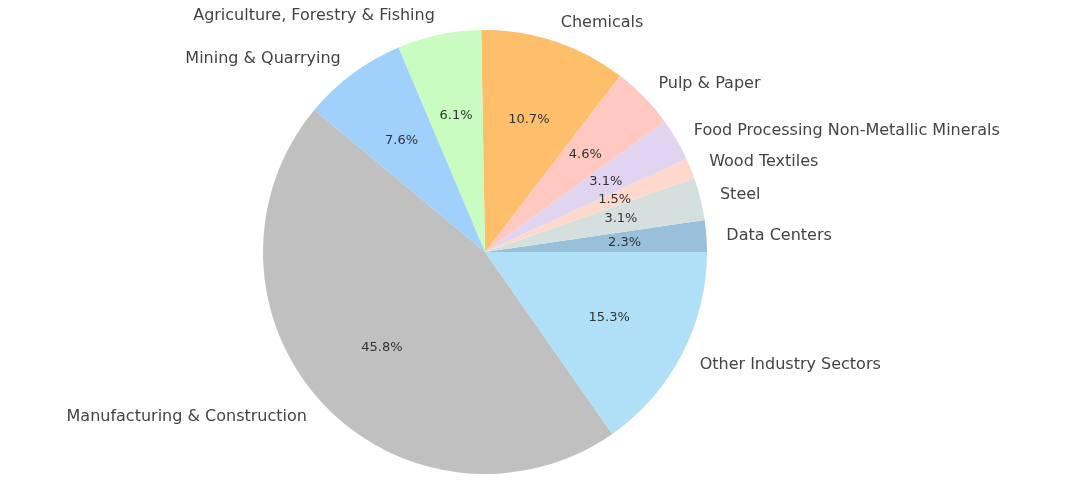 The height and width of the screenshot is (486, 1083). I want to click on data-label: 7.6%, so click(402, 139).